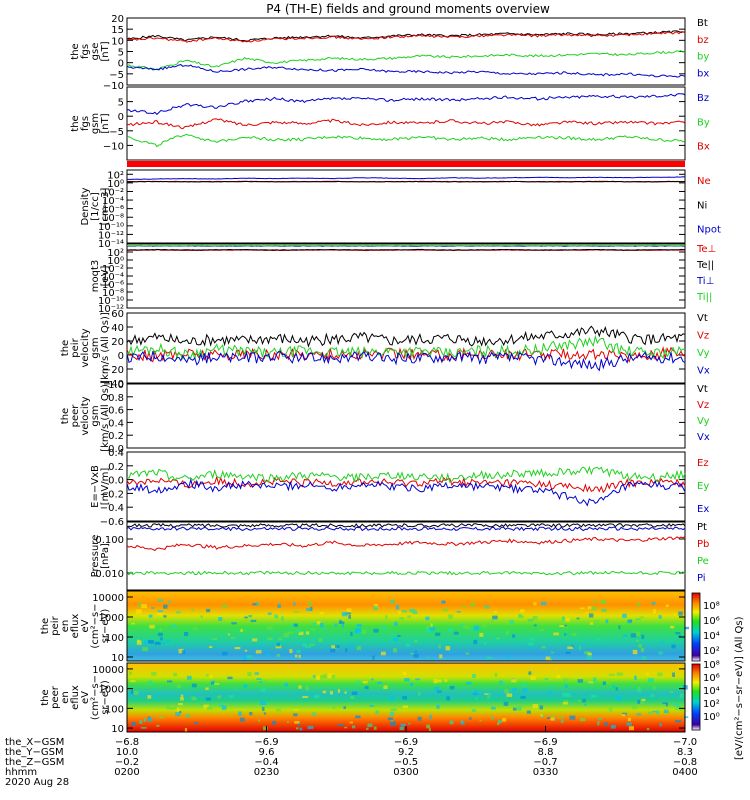 This screenshot has width=750, height=800. I want to click on x-tick-label: −0.4, so click(266, 762).